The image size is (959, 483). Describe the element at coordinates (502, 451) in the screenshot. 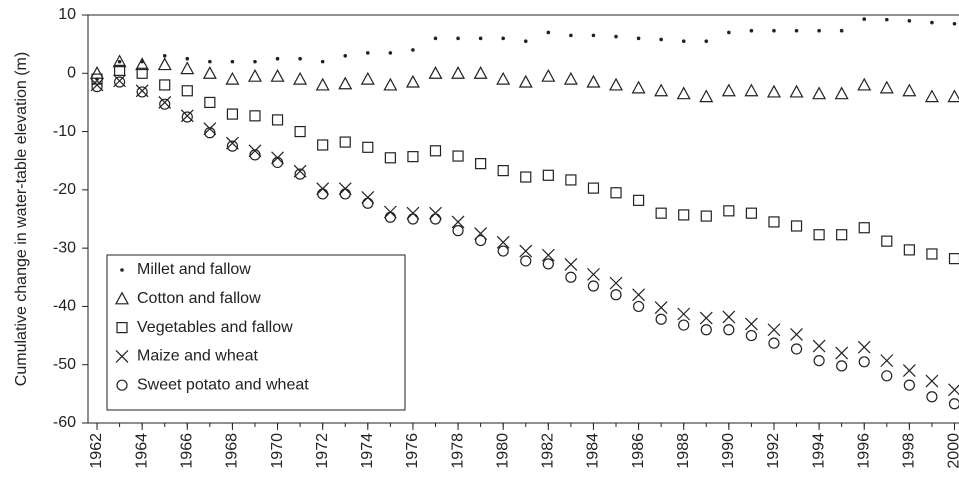

I see `x-tick-label: 1980` at that location.